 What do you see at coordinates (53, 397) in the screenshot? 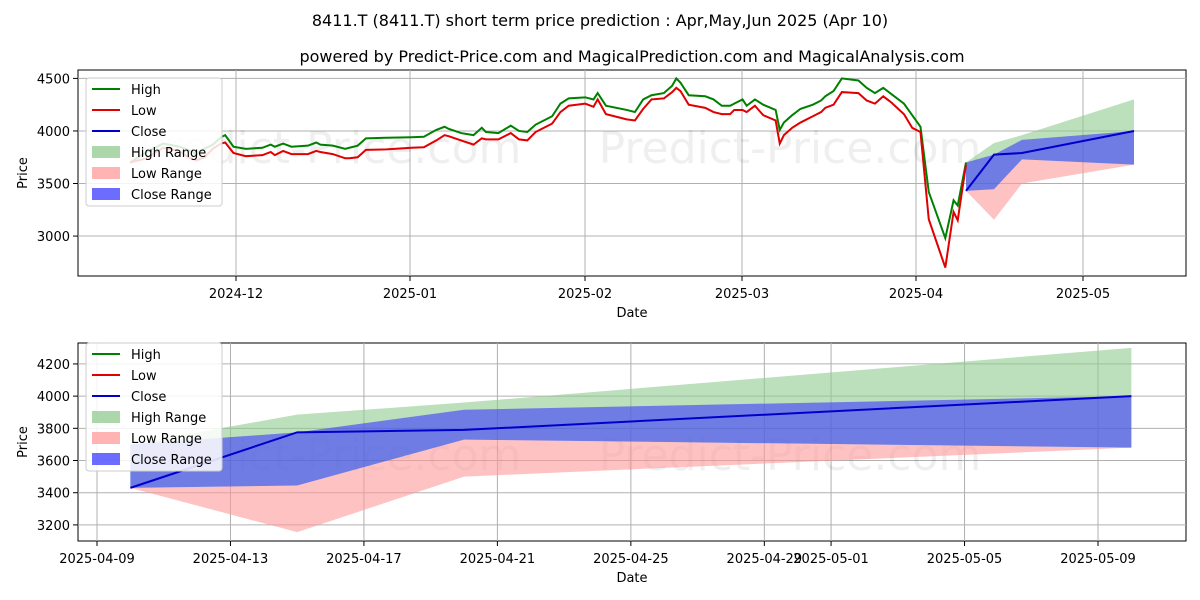
I see `bottom-y-tick-label: 4000` at bounding box center [53, 397].